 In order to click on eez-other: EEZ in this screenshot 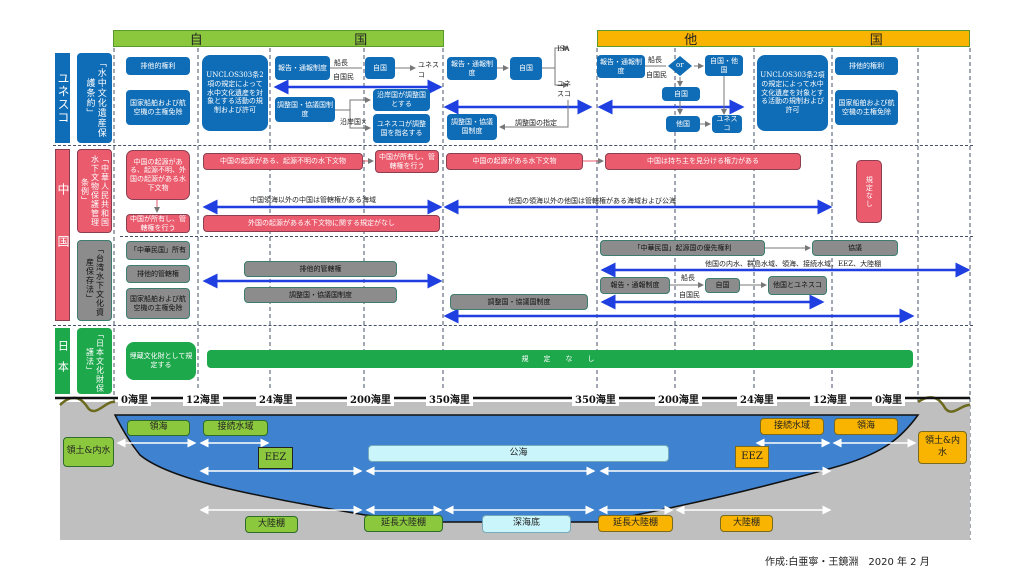, I will do `click(752, 457)`.